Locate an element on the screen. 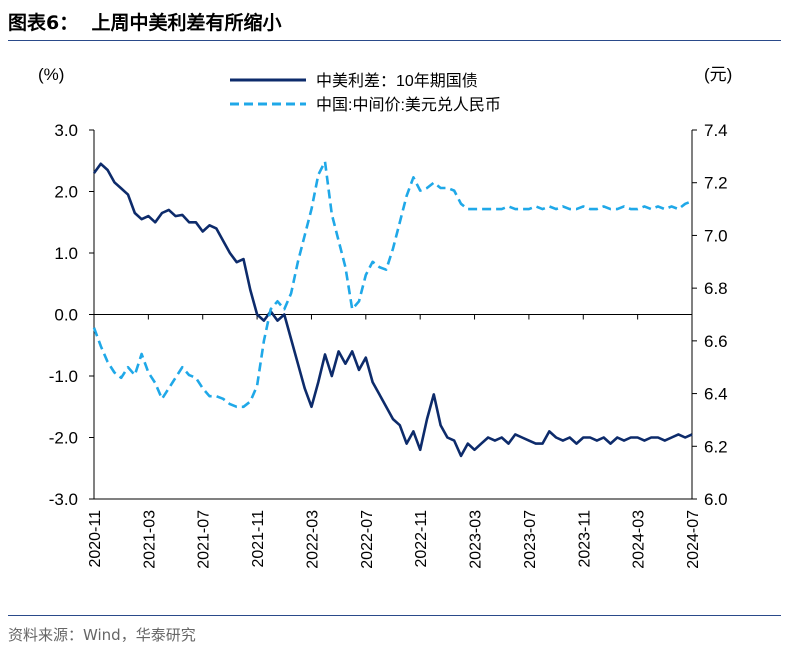 The height and width of the screenshot is (659, 789). right-axis-unit-label: (元) is located at coordinates (718, 74).